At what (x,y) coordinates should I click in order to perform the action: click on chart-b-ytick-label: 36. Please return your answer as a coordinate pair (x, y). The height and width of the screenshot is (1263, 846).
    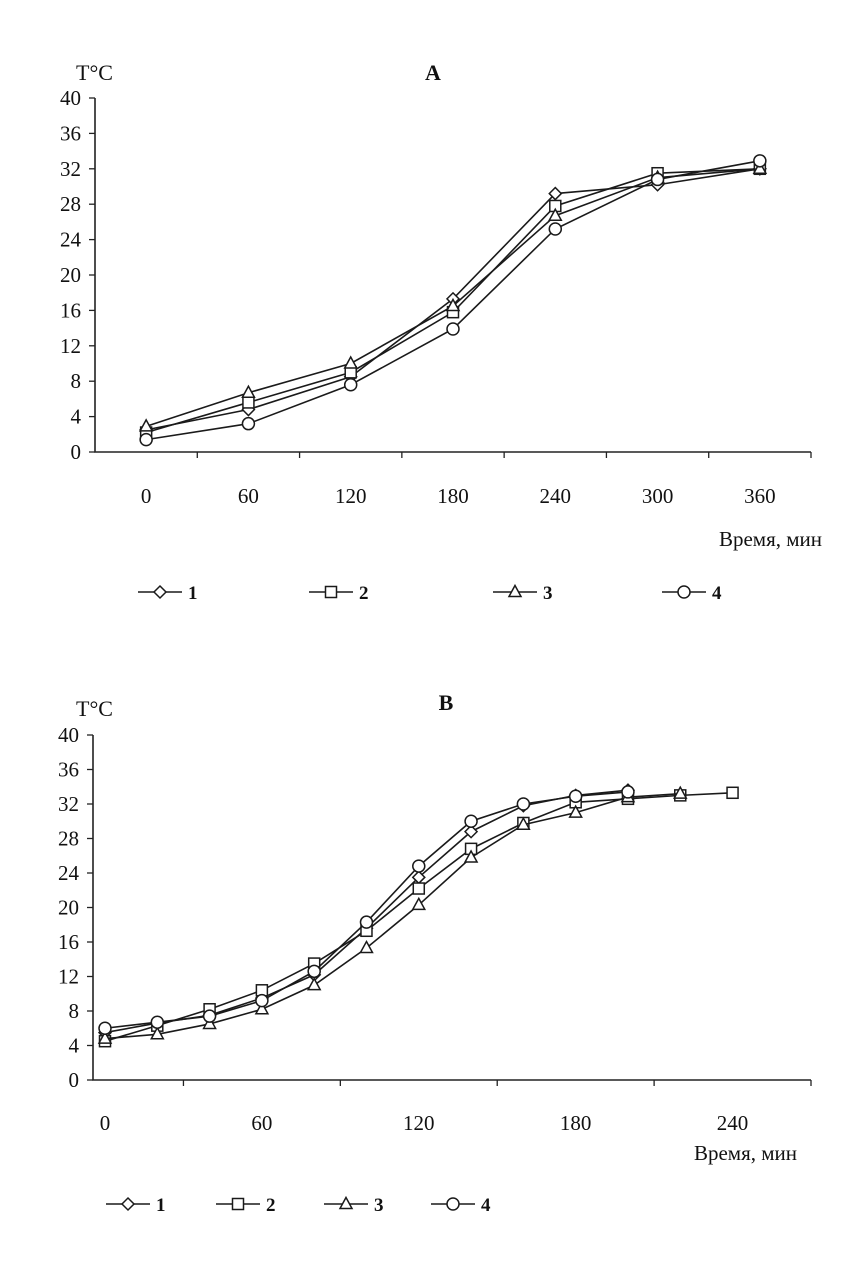
    Looking at the image, I should click on (68, 770).